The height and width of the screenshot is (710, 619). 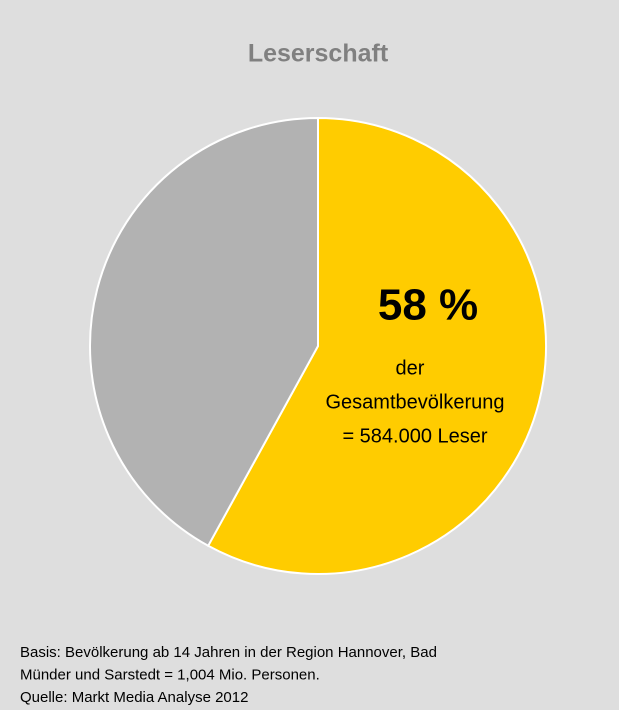 I want to click on chart-title: Leserschaft, so click(x=318, y=54).